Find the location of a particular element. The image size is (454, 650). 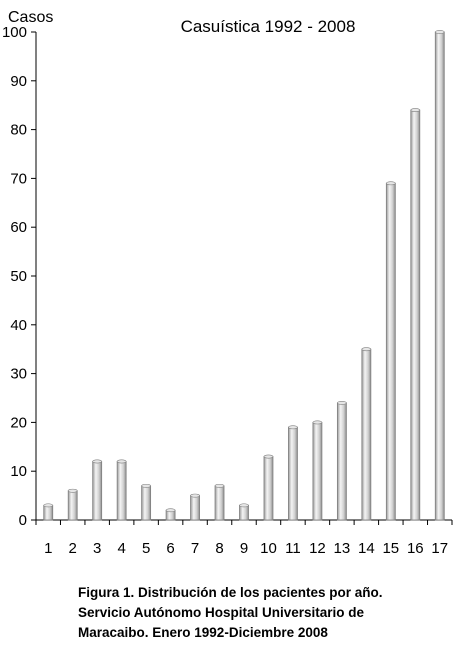

x-tick-label: 8 is located at coordinates (219, 548).